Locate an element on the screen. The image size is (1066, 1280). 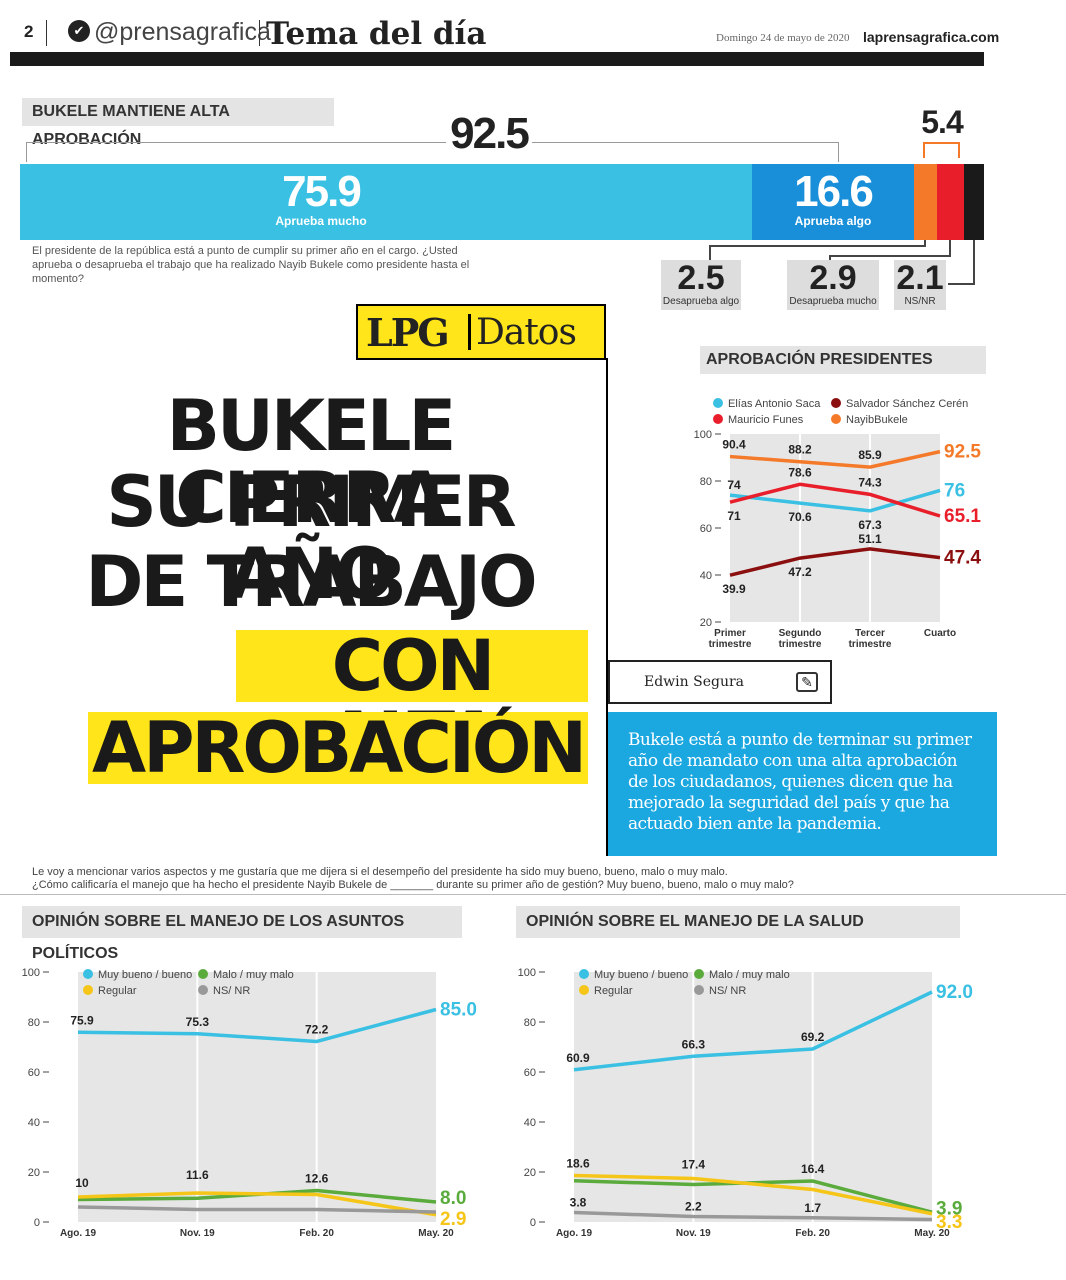
data-label: 85.9 is located at coordinates (870, 455).